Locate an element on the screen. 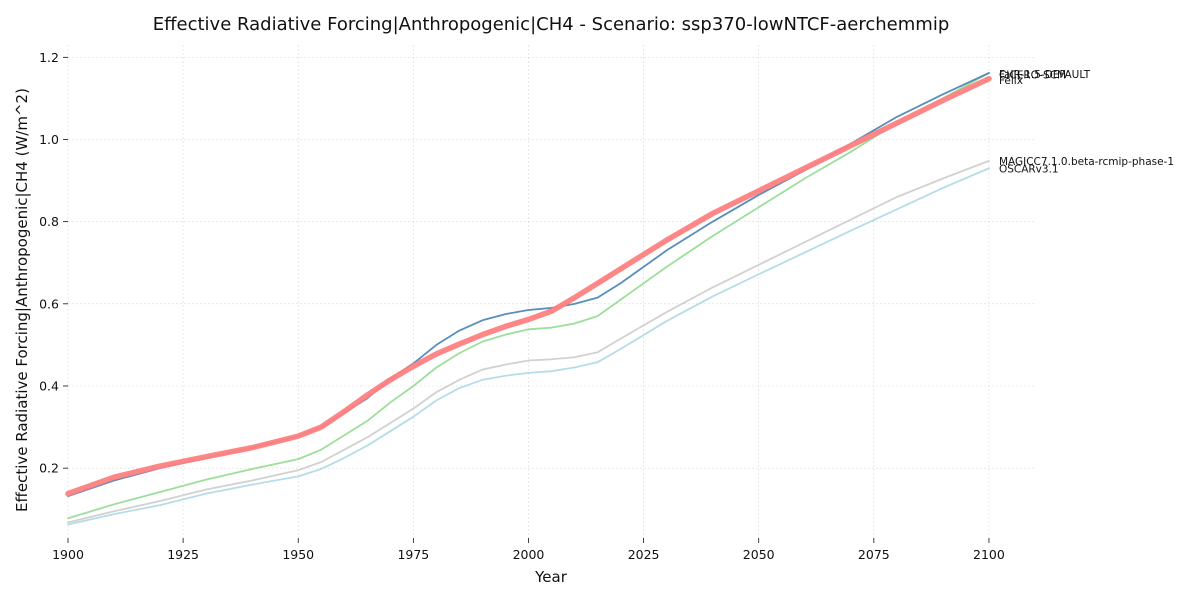 The width and height of the screenshot is (1200, 600). series-end-label: MAGICC7.1.0.beta-rcmip-phase-1 is located at coordinates (1086, 162).